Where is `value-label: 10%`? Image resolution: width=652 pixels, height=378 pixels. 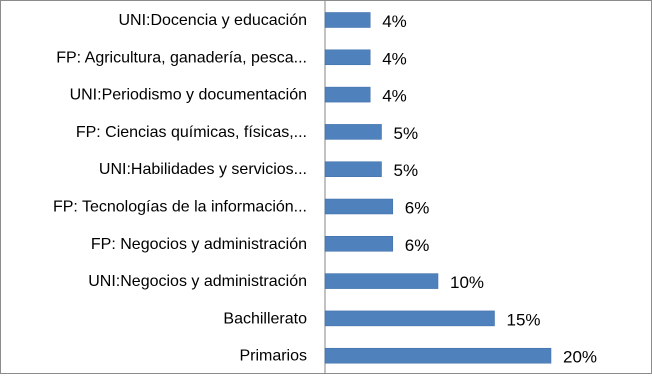
value-label: 10% is located at coordinates (467, 282).